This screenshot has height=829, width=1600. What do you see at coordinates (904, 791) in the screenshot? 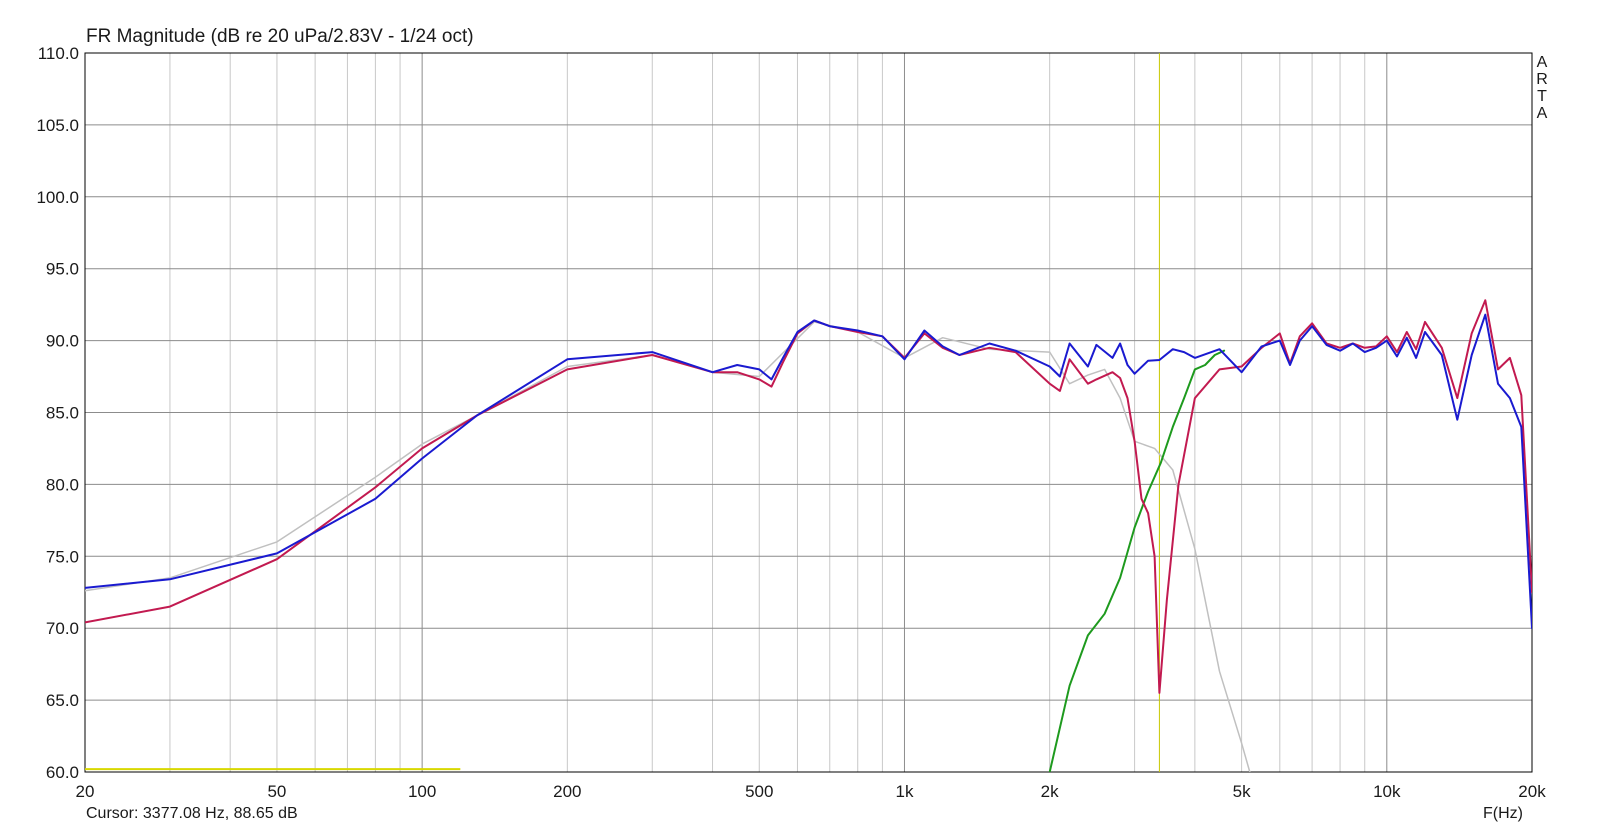
I see `x-tick-label: 1k` at bounding box center [904, 791].